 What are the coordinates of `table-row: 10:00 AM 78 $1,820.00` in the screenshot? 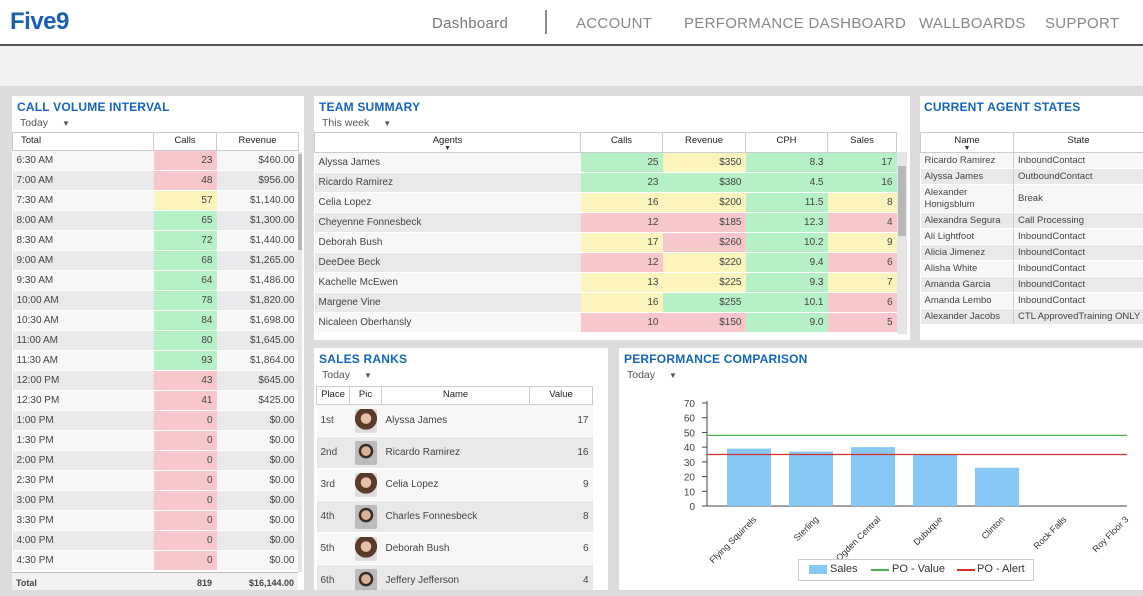 It's located at (155, 300).